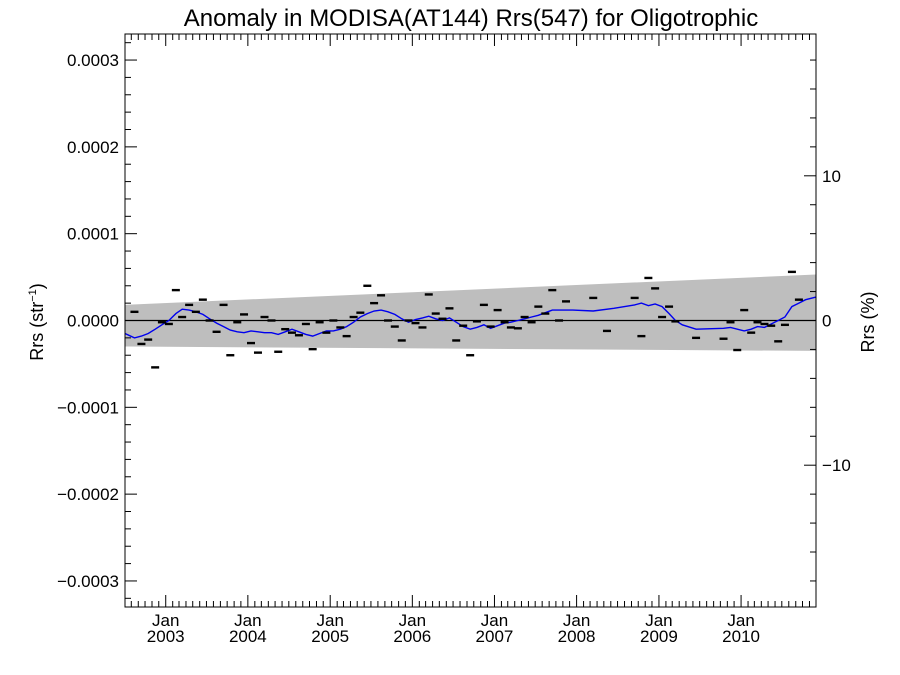 The width and height of the screenshot is (900, 675). What do you see at coordinates (412, 636) in the screenshot?
I see `x-tick-label-year: 2006` at bounding box center [412, 636].